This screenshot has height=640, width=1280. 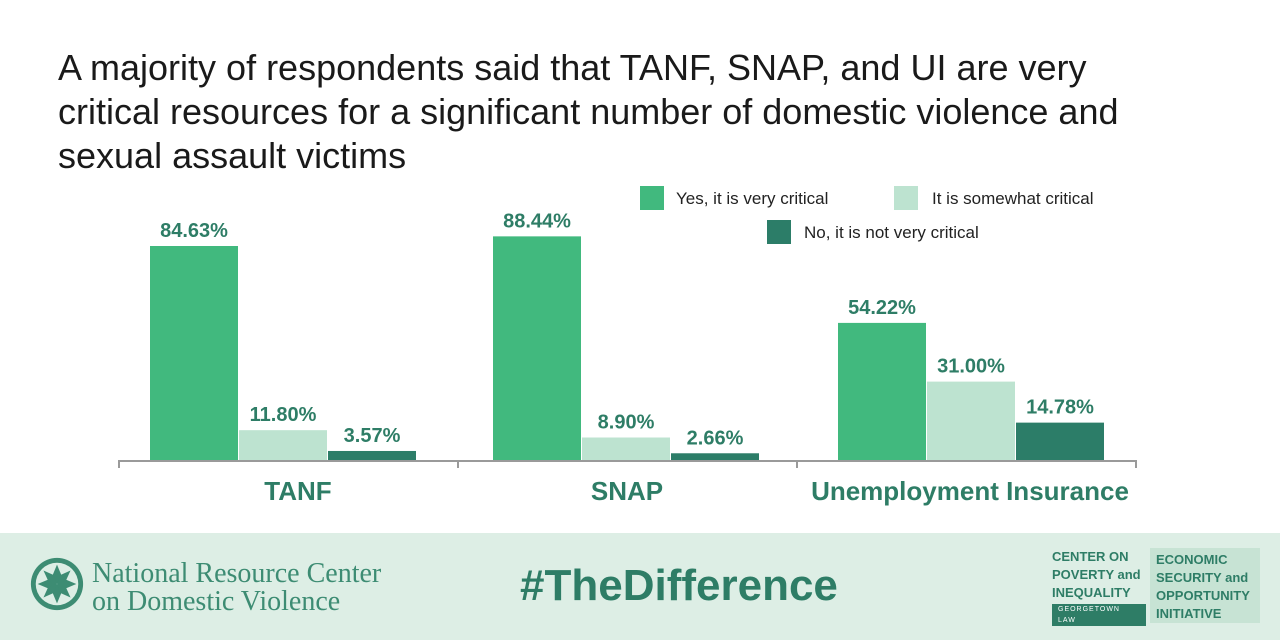 I want to click on data-label: 84.63%, so click(x=194, y=231).